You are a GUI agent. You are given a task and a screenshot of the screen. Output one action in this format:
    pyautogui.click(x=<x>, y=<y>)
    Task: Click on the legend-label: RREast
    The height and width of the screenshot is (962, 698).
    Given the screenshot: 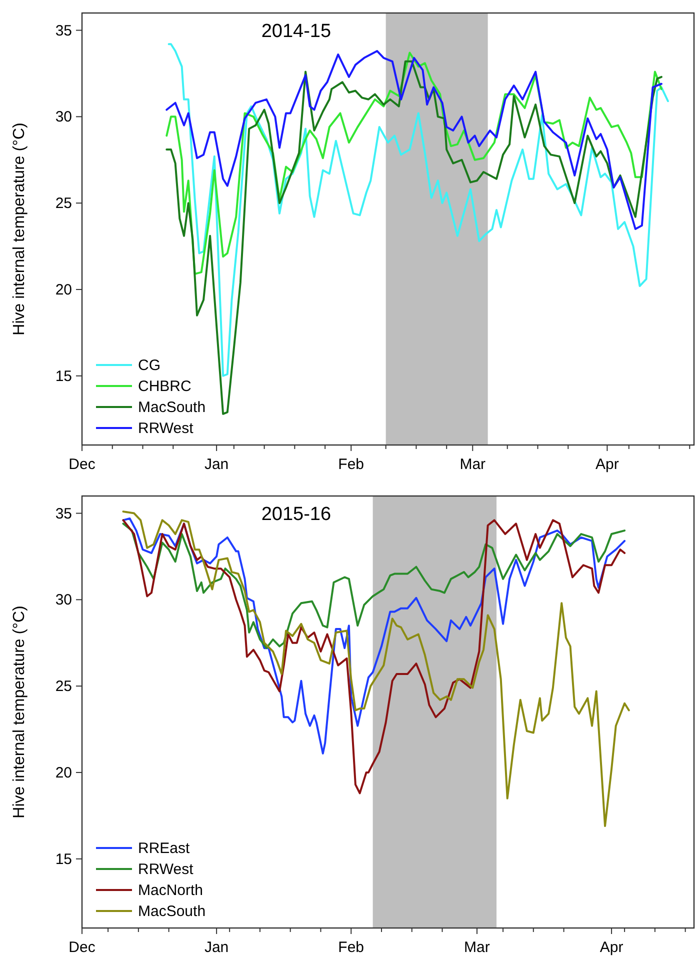 What is the action you would take?
    pyautogui.click(x=164, y=848)
    